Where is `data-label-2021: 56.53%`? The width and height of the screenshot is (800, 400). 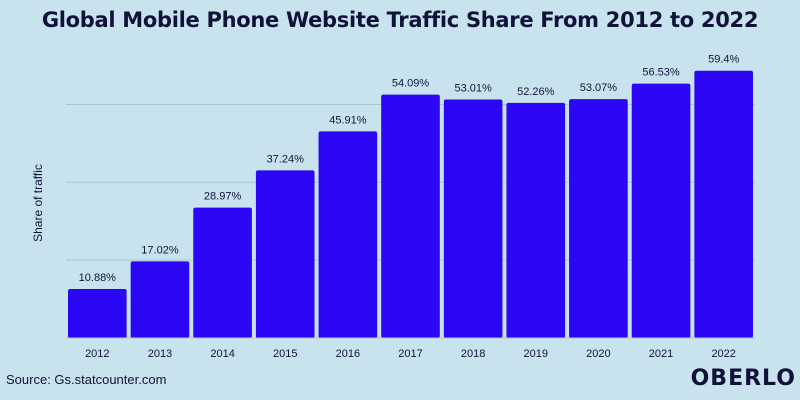
data-label-2021: 56.53% is located at coordinates (661, 73).